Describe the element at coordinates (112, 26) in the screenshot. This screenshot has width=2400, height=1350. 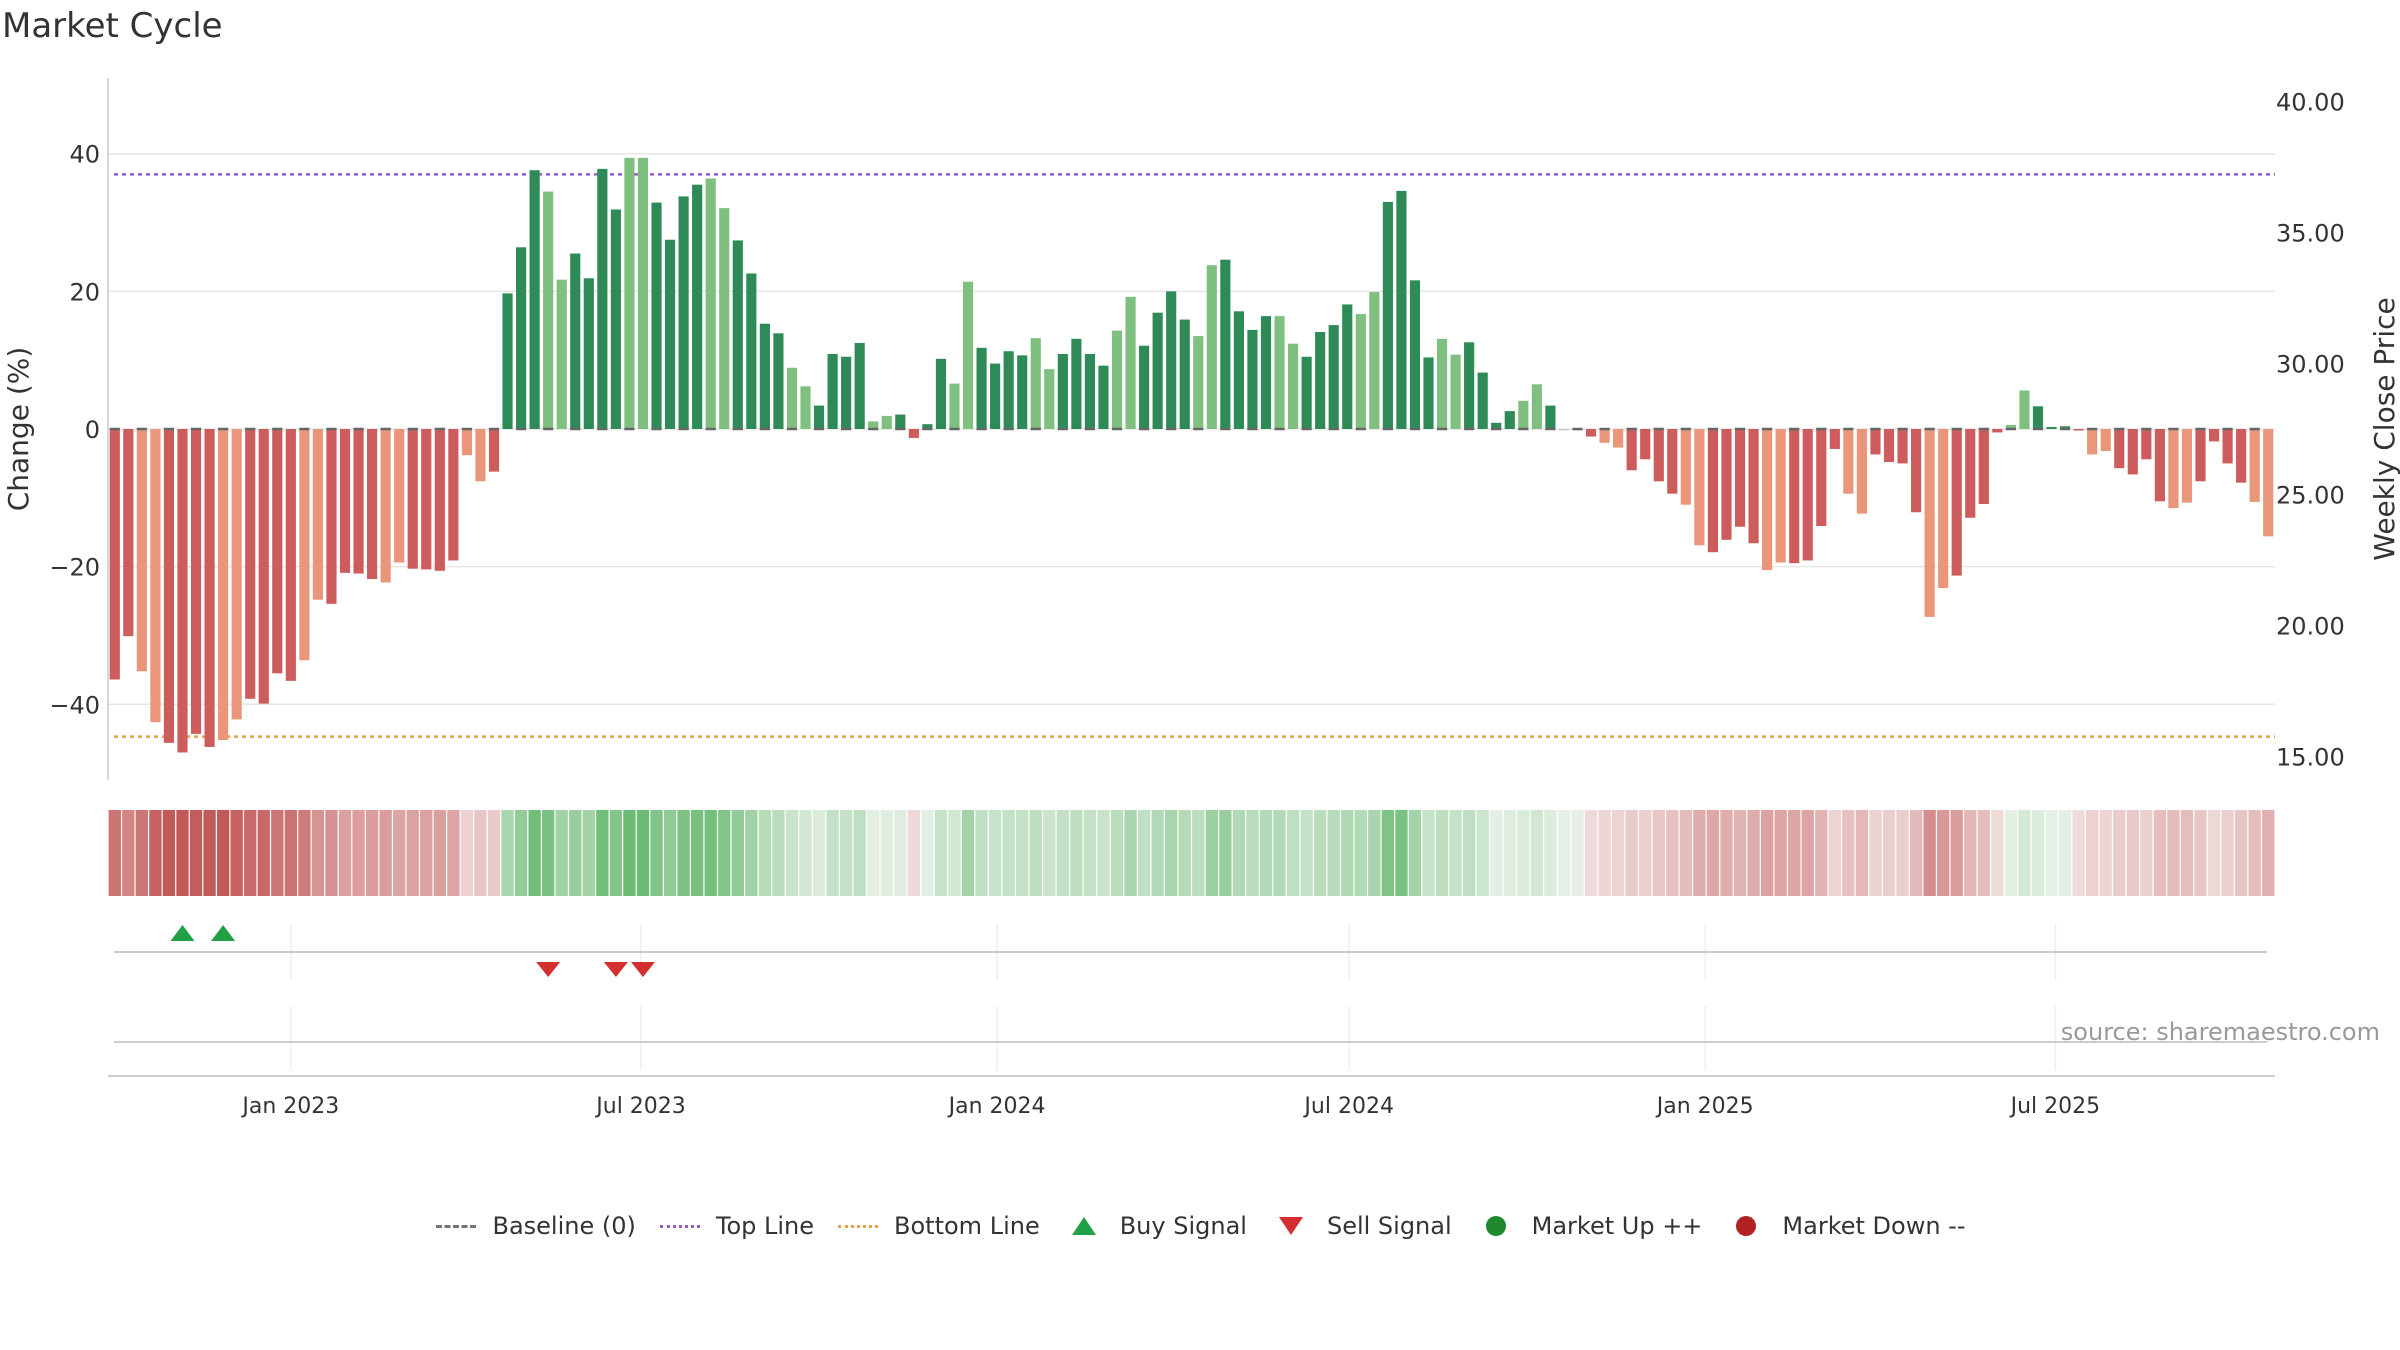
I see `chart-title: Market Cycle` at that location.